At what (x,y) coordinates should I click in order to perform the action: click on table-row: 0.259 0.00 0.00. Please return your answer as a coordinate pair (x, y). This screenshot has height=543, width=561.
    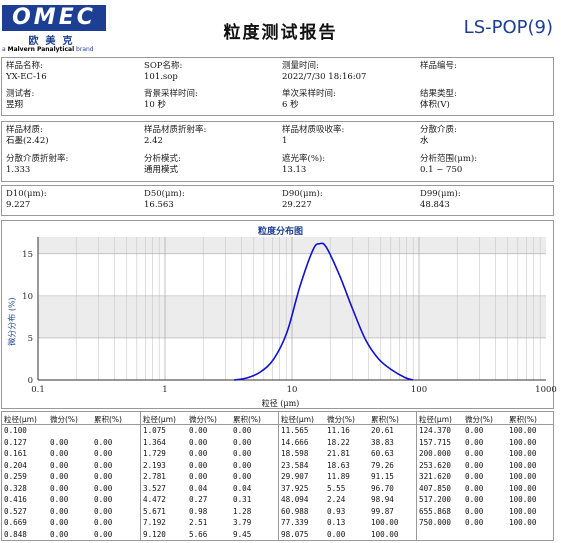
    Looking at the image, I should click on (71, 477).